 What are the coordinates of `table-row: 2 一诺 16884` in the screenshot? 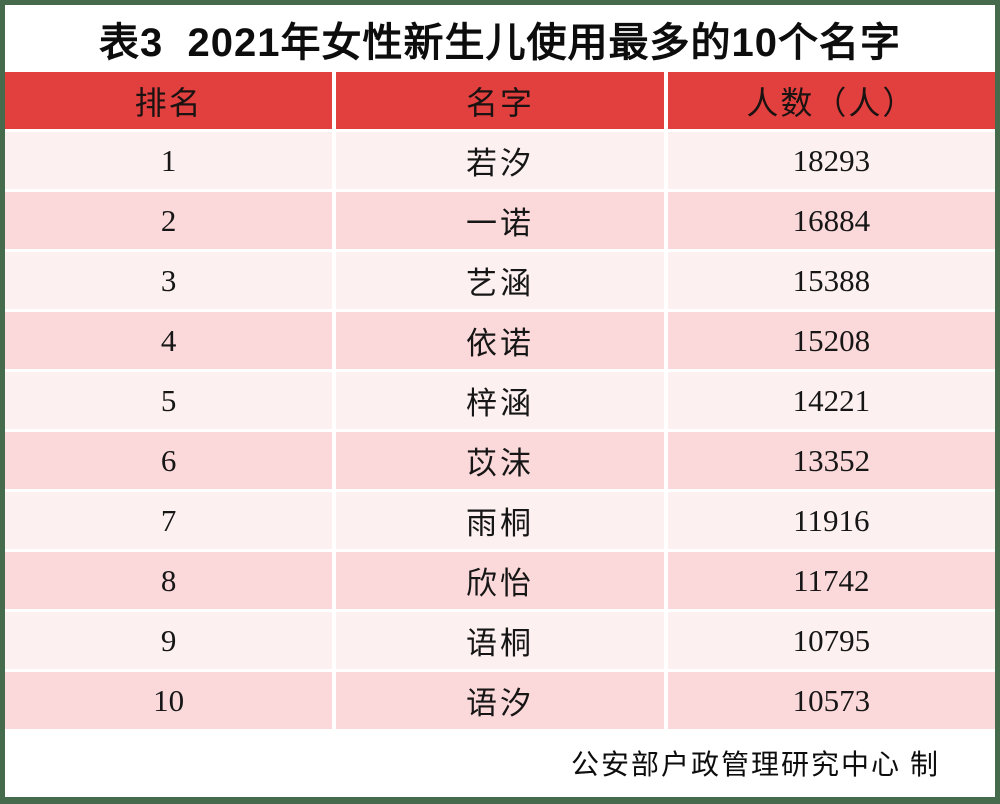 It's located at (500, 220).